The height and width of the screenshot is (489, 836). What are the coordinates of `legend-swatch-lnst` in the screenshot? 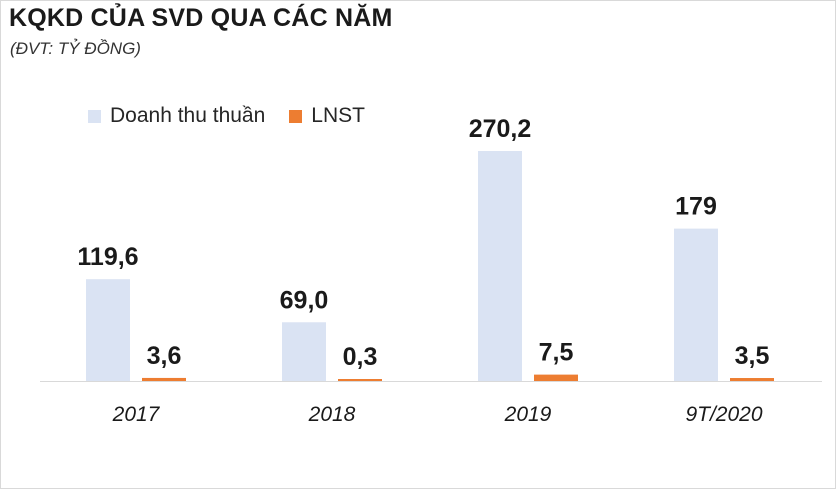 It's located at (296, 116).